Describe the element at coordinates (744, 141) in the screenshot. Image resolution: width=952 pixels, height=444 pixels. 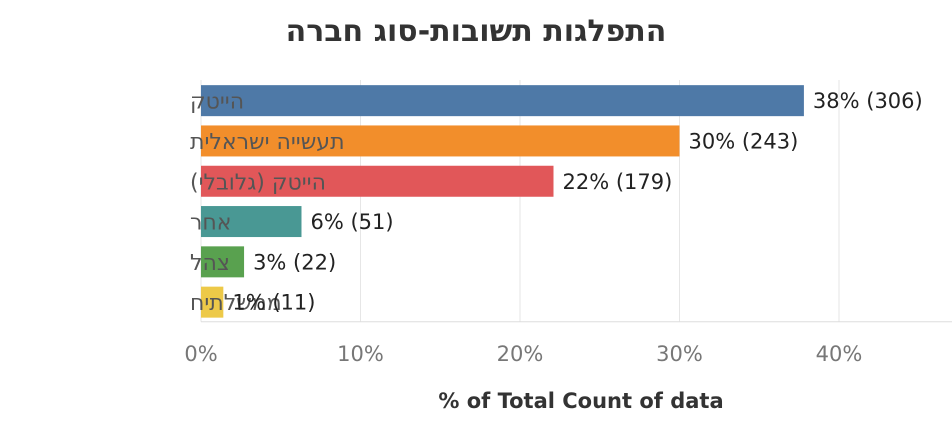
I see `data-label: 30% (243)` at that location.